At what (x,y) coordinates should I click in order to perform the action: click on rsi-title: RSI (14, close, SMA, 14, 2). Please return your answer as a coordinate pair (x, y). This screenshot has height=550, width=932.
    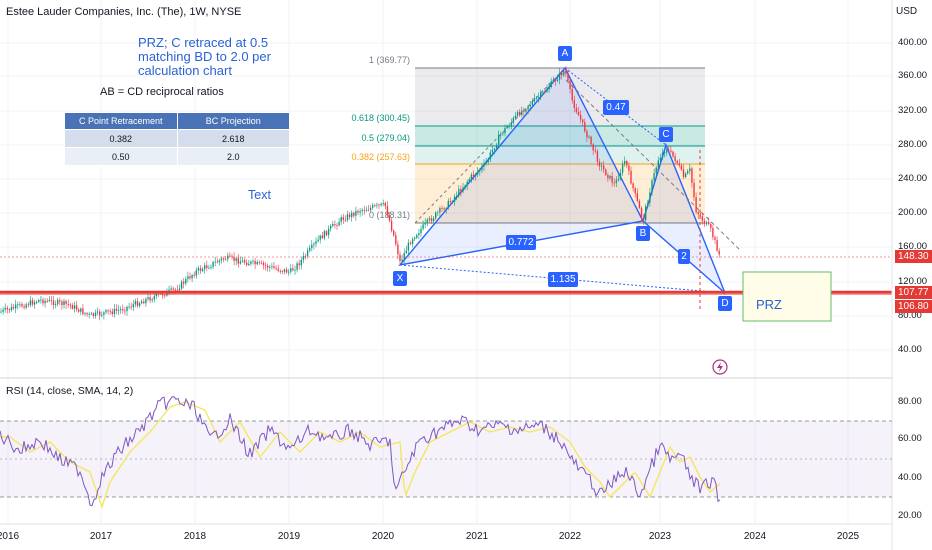
    Looking at the image, I should click on (70, 391).